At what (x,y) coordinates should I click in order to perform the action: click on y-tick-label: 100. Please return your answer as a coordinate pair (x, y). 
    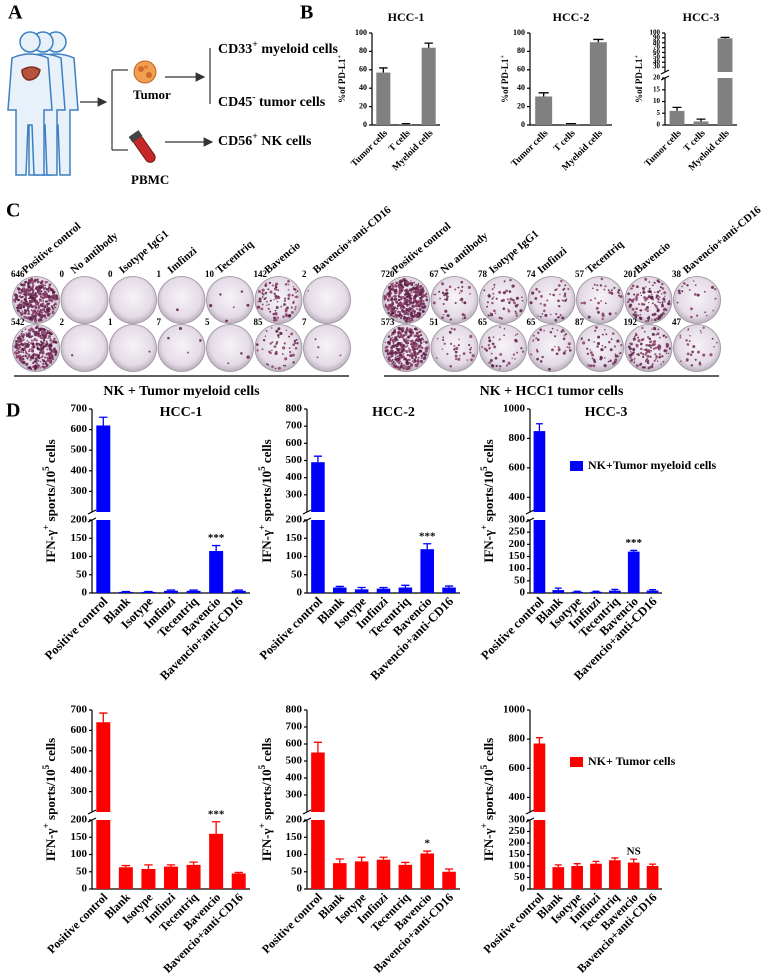
    Looking at the image, I should click on (294, 556).